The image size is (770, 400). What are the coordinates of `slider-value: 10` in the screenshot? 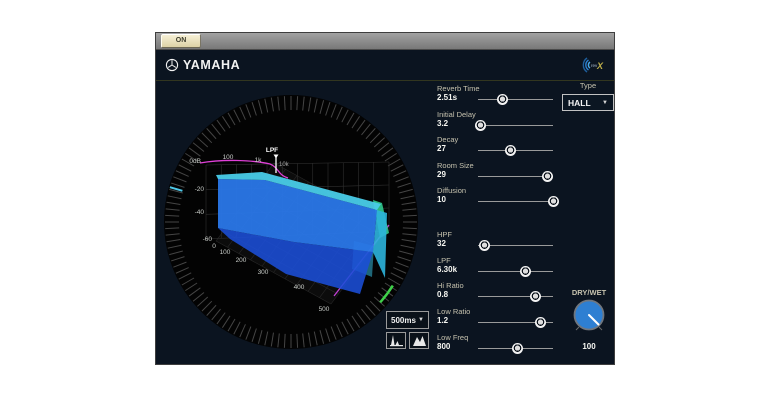 It's located at (441, 199).